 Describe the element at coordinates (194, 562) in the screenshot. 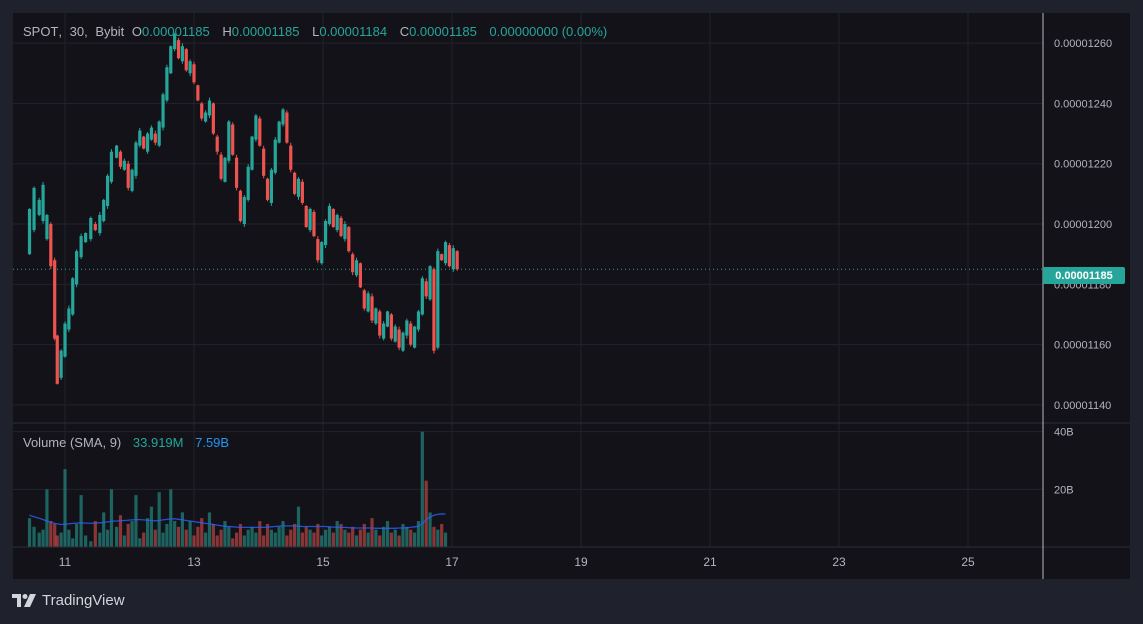

I see `x-tick-label: 13` at that location.